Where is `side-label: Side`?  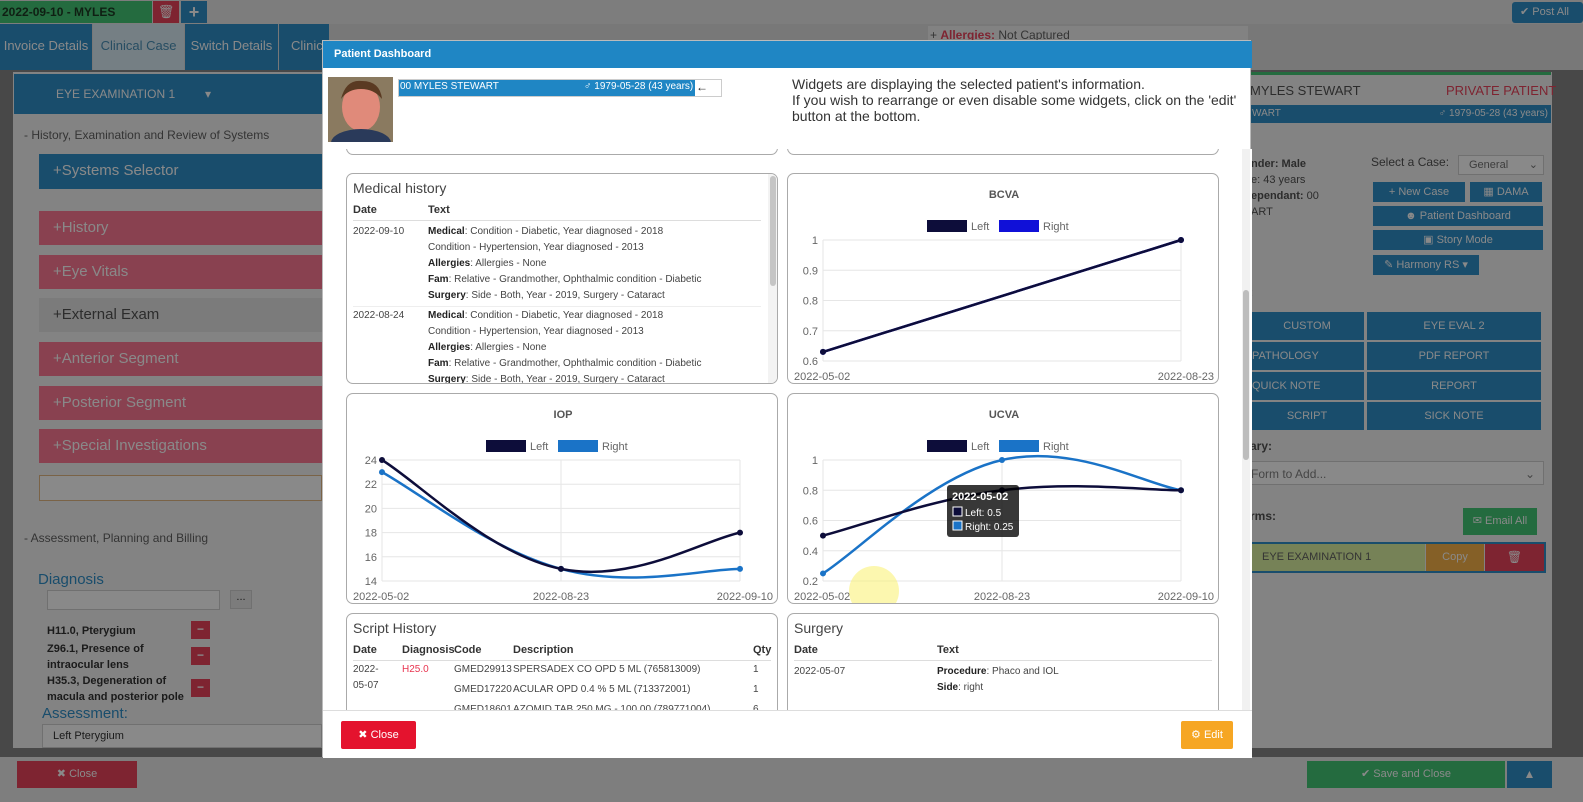 side-label: Side is located at coordinates (948, 687).